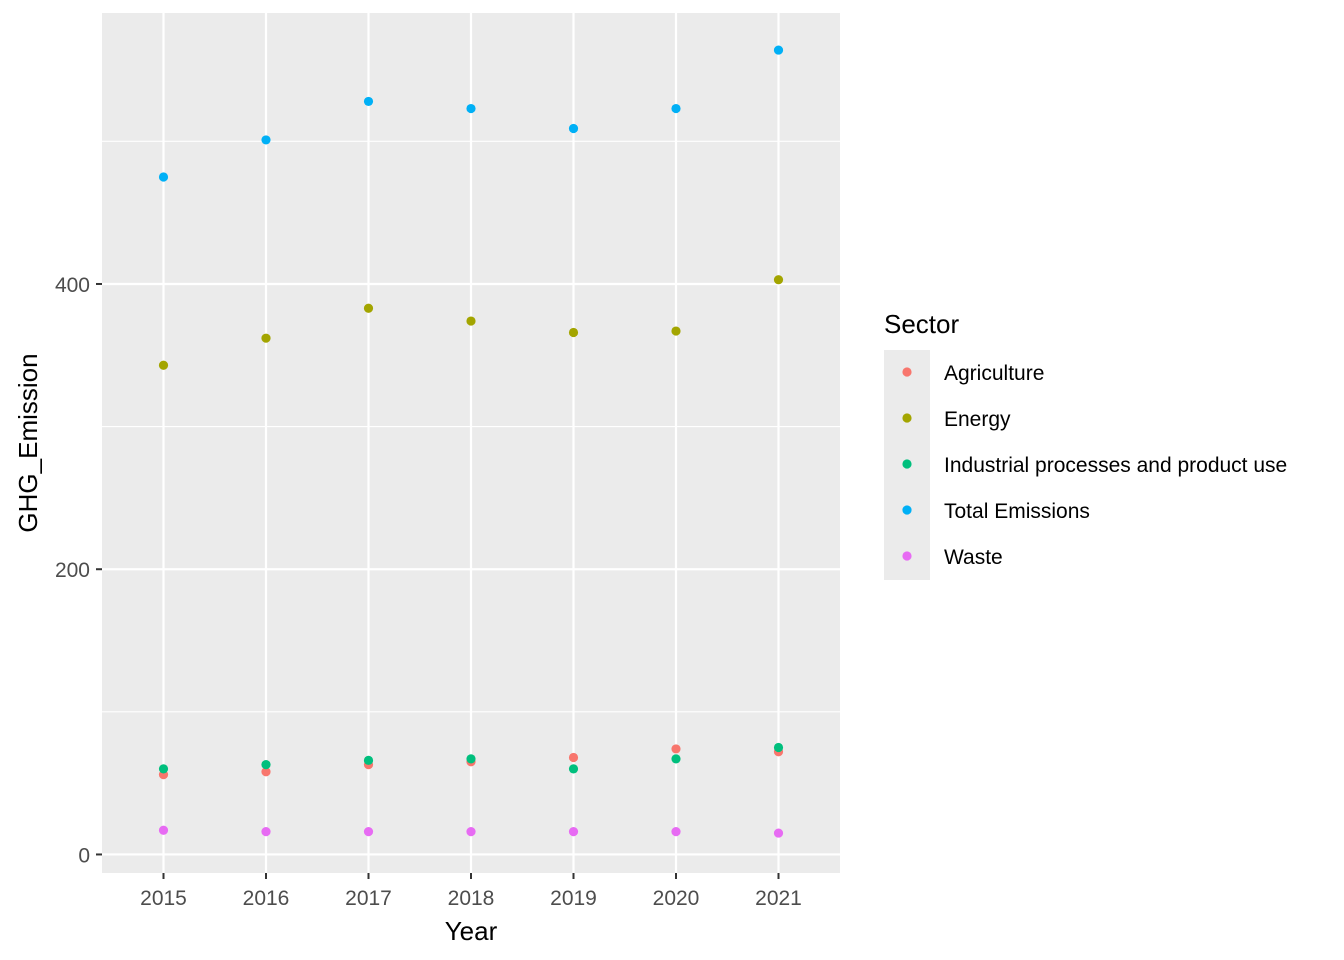 The height and width of the screenshot is (960, 1344). Describe the element at coordinates (676, 898) in the screenshot. I see `x-tick-label: 2020` at that location.